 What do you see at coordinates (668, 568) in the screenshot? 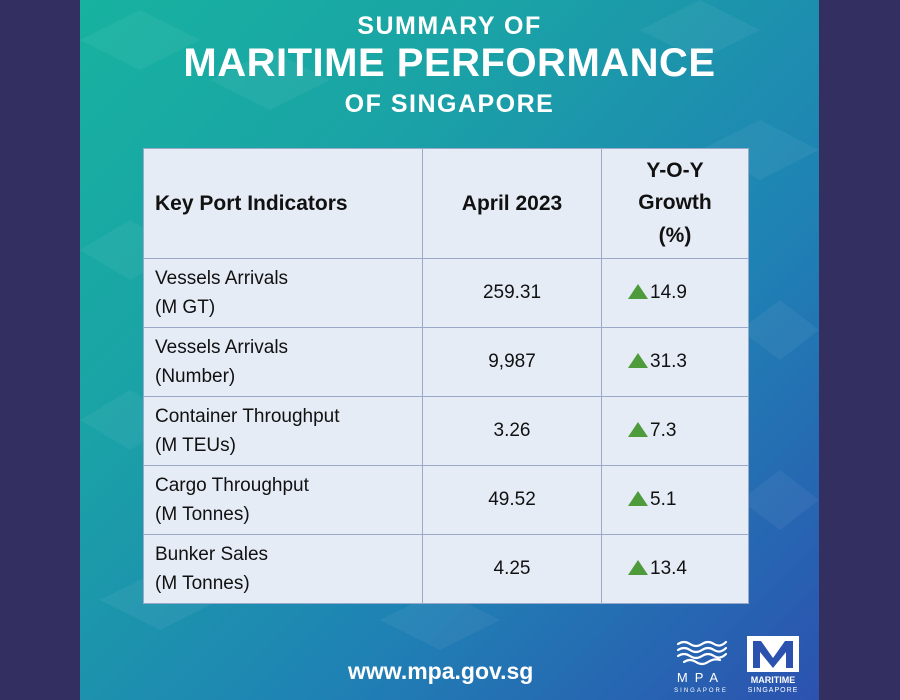
I see `growth-value: 13.4` at bounding box center [668, 568].